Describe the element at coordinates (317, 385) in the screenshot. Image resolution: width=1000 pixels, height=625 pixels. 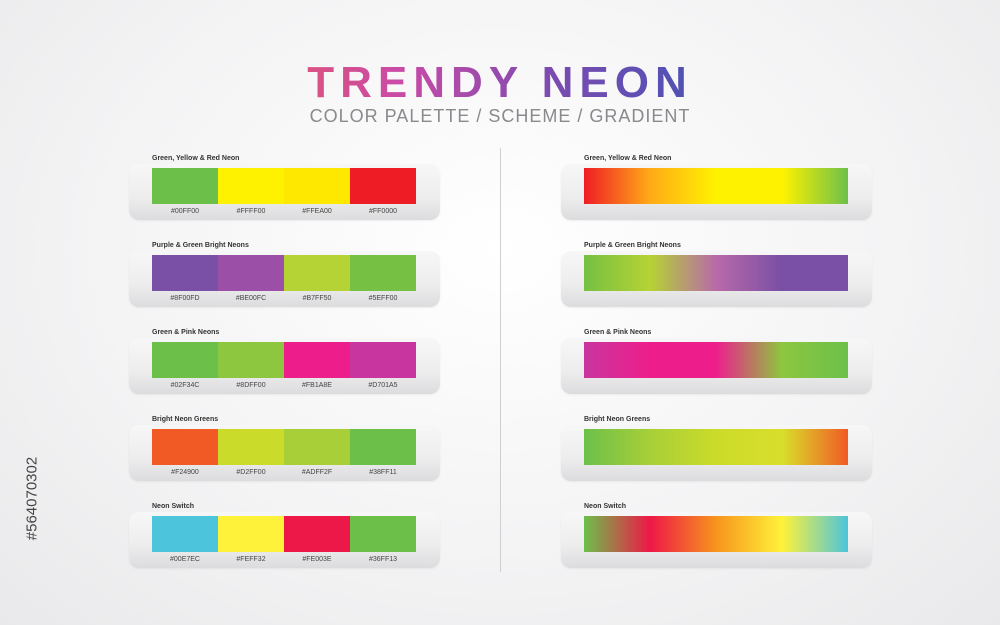
I see `hex-code: #FB1A8E` at that location.